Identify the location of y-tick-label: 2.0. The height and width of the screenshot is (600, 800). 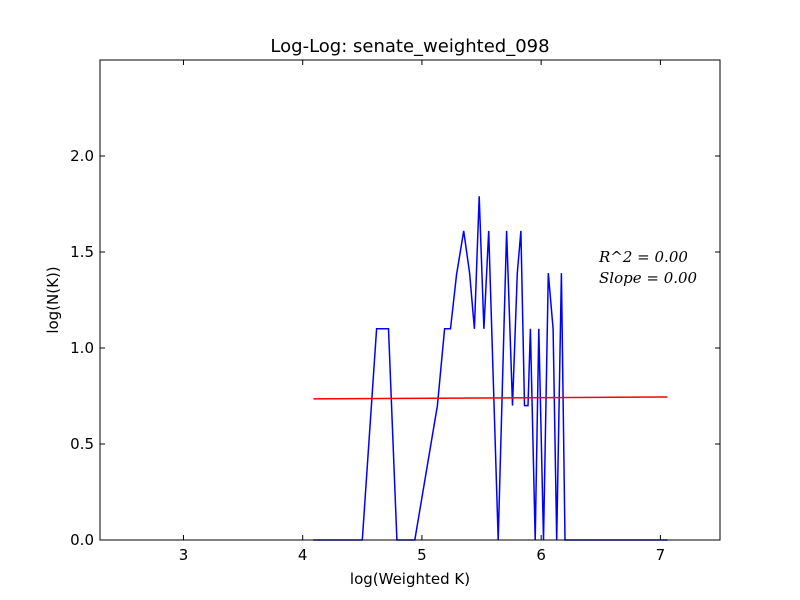
(82, 156).